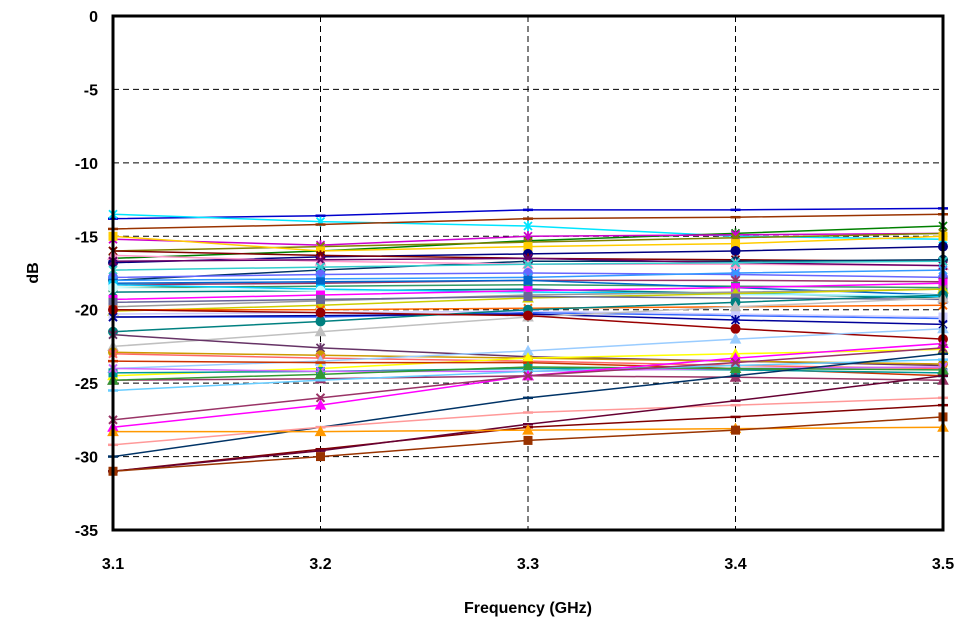  I want to click on x-axis-title: Frequency (GHz), so click(528, 608).